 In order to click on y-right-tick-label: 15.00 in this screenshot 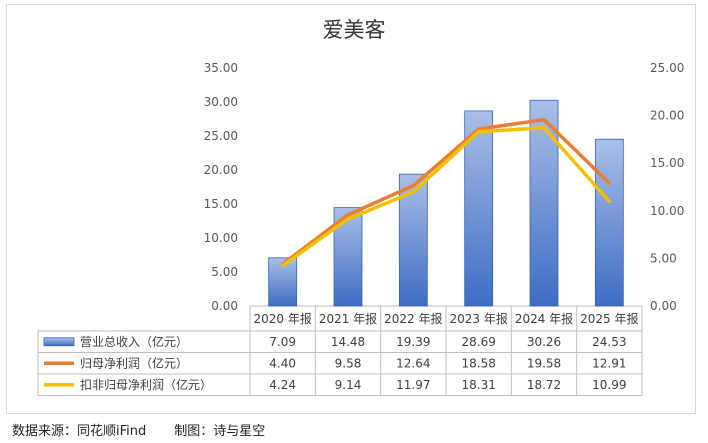, I will do `click(667, 163)`.